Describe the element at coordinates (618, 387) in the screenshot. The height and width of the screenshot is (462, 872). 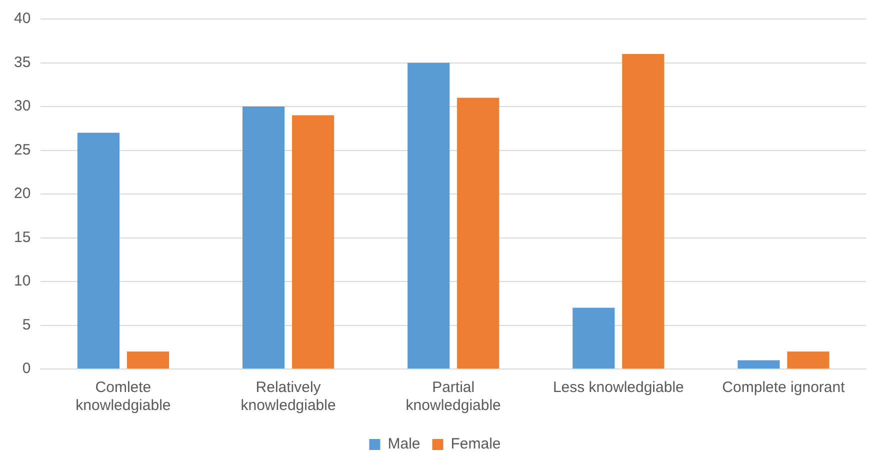
I see `x-tick-label: Less knowledgiable` at that location.